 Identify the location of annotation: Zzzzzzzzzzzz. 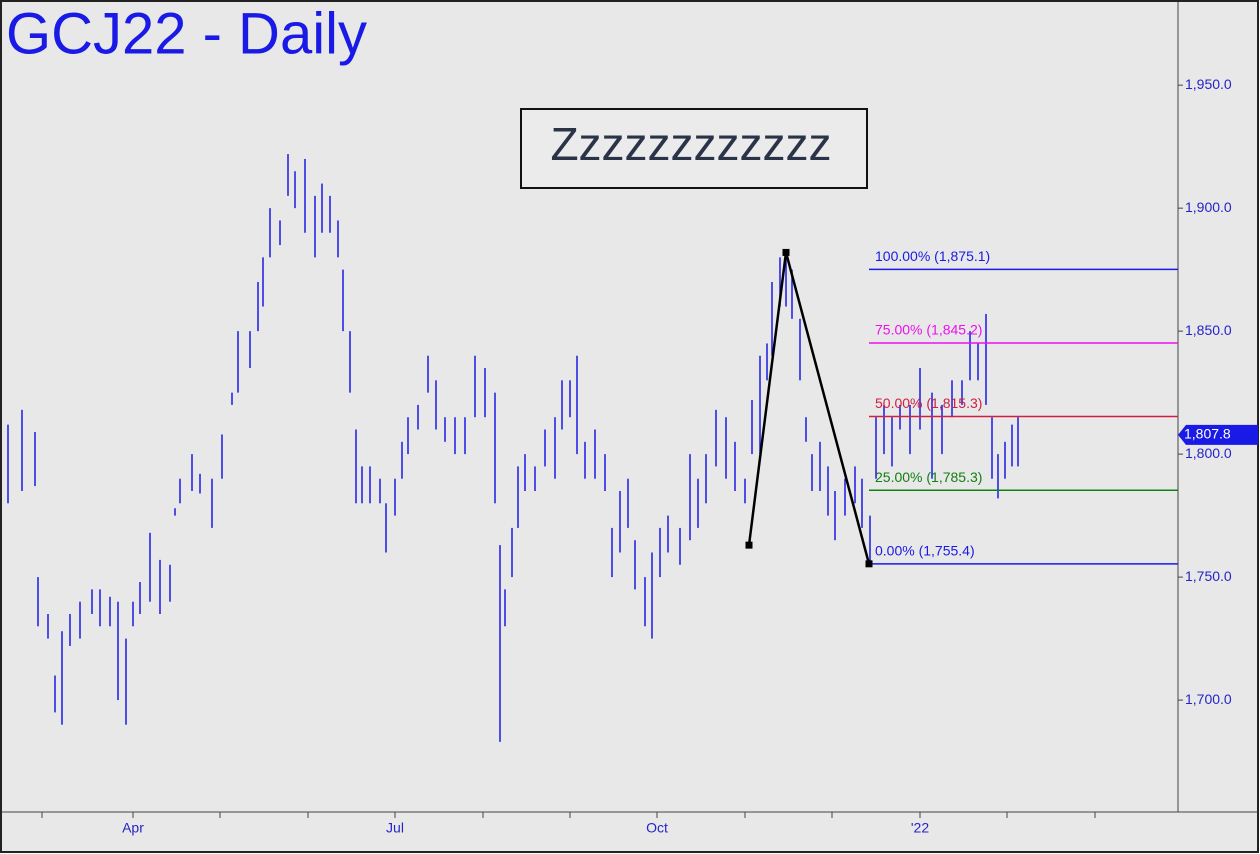
(690, 144).